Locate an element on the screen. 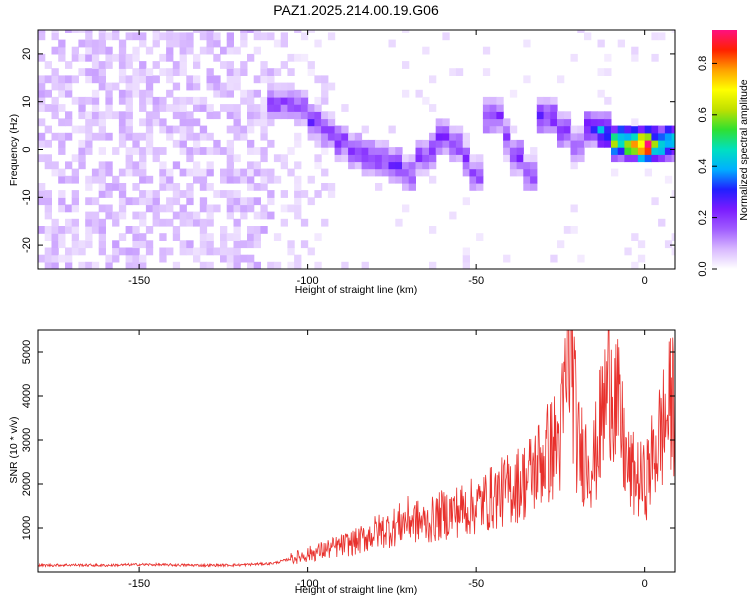  y-tick-label: 1000 is located at coordinates (27, 528).